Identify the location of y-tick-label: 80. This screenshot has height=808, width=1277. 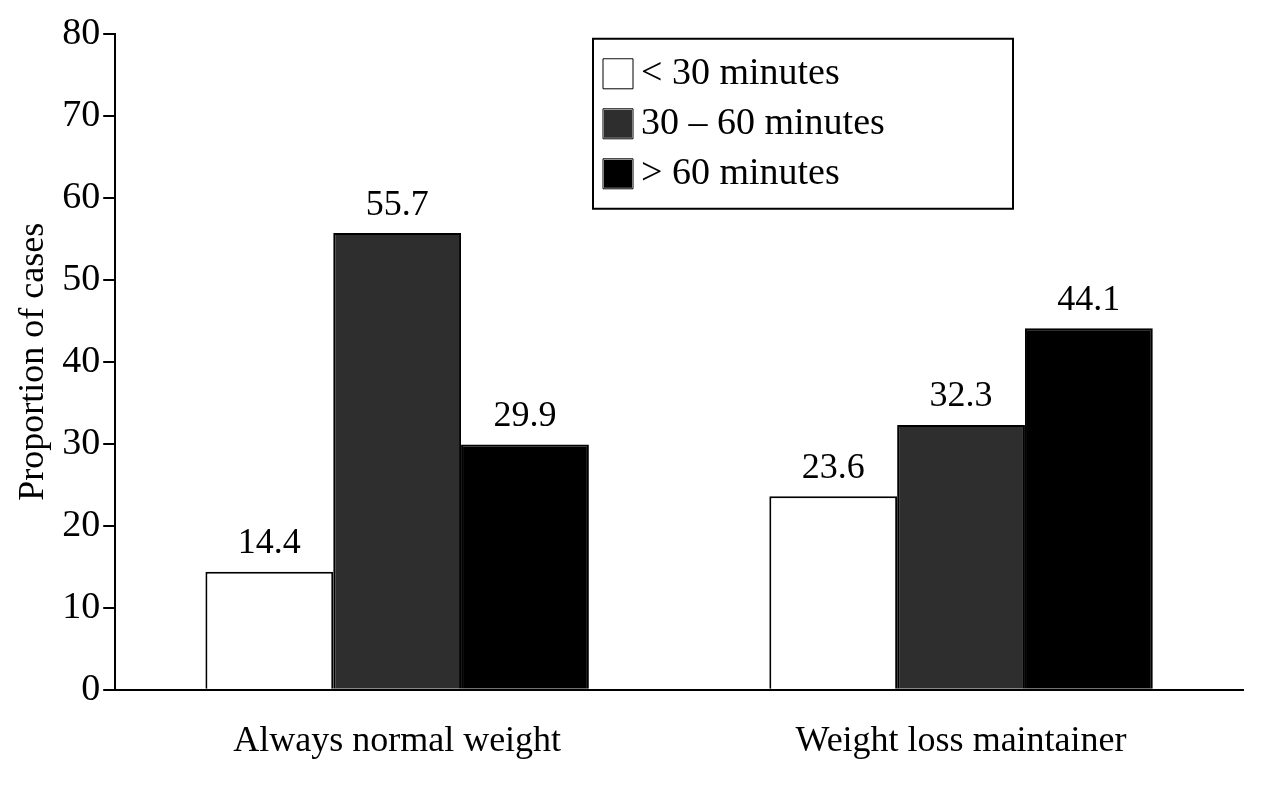
(81, 30).